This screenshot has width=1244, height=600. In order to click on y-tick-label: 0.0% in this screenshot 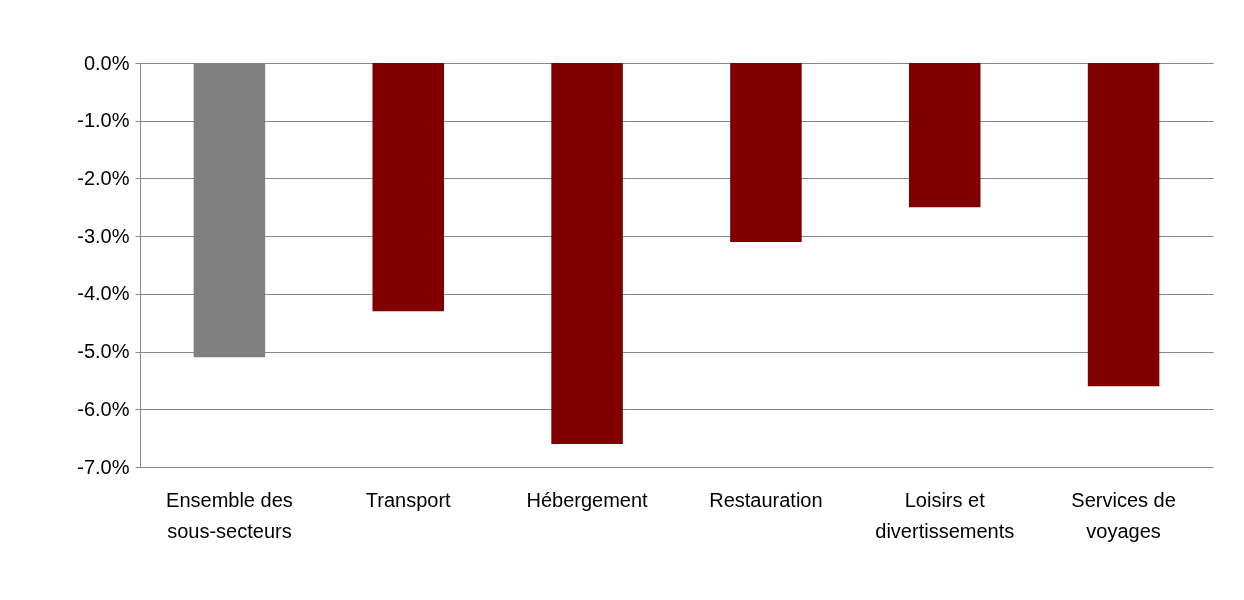, I will do `click(106, 62)`.